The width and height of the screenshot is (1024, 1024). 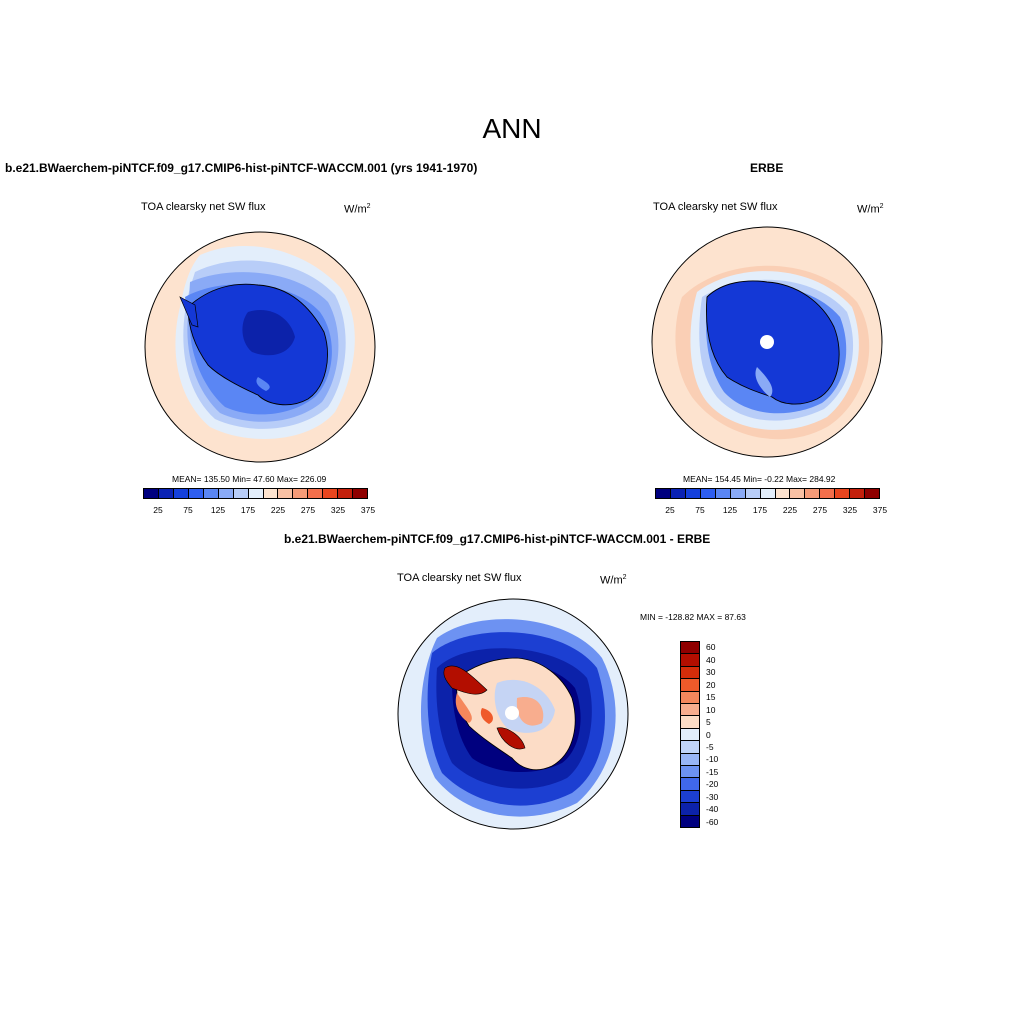 I want to click on panel2-units: W/m2, so click(x=870, y=209).